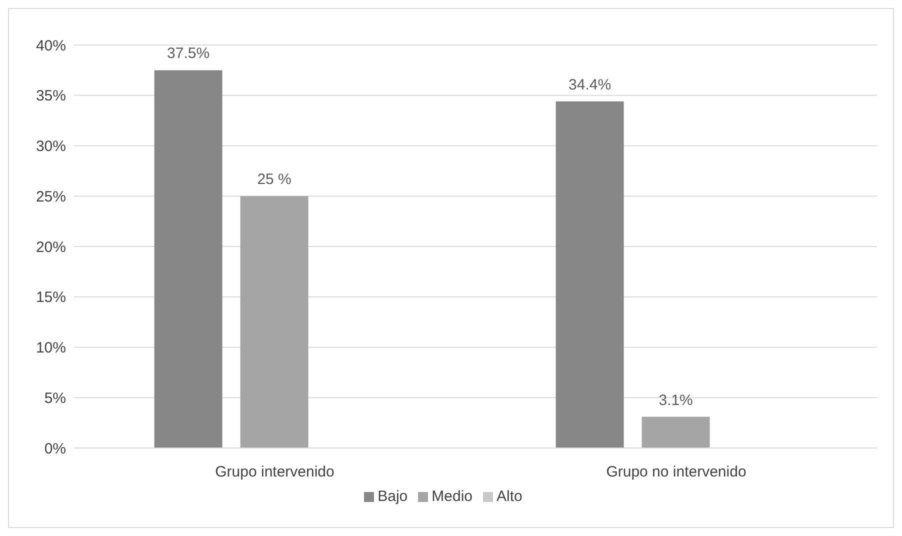 The height and width of the screenshot is (536, 902). Describe the element at coordinates (188, 53) in the screenshot. I see `data-label: 37.5%` at that location.